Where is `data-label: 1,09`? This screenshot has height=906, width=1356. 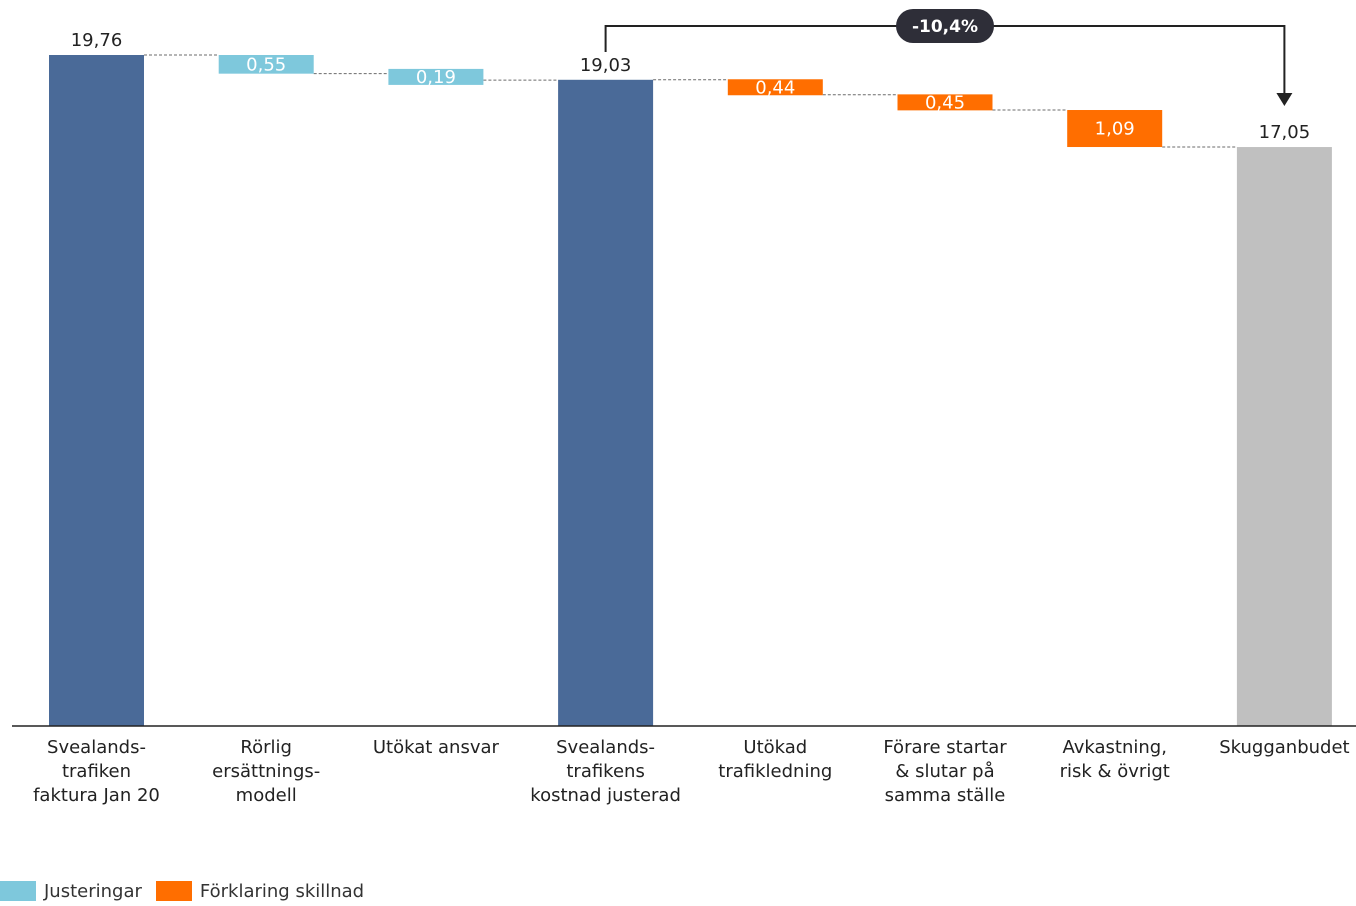 data-label: 1,09 is located at coordinates (1115, 129).